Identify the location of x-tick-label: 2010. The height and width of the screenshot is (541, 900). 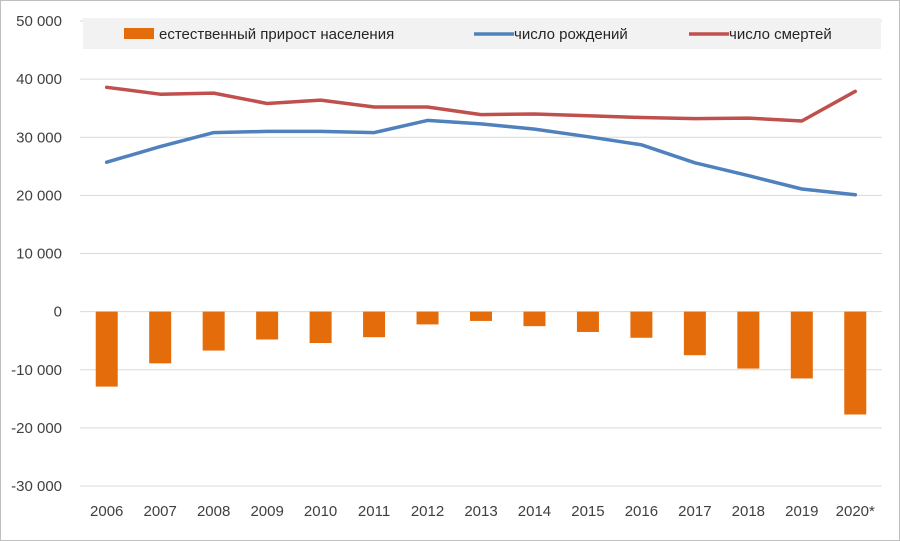
(320, 511).